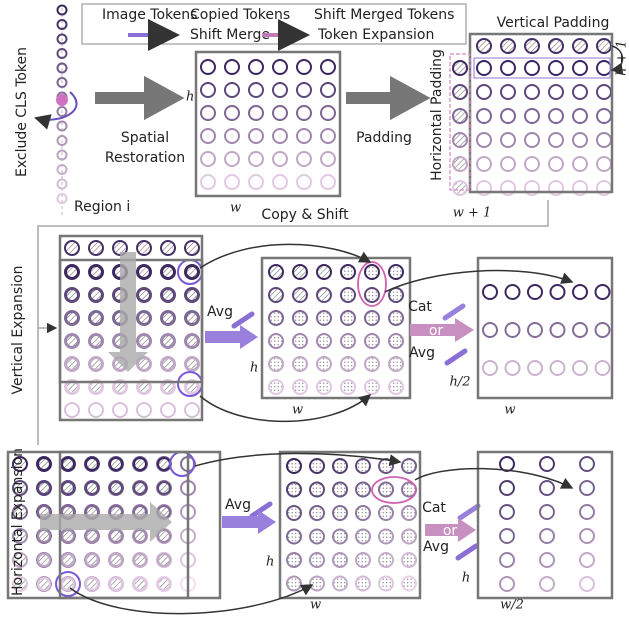 This screenshot has height=625, width=629. Describe the element at coordinates (240, 15) in the screenshot. I see `legend-label: Copied Tokens` at that location.